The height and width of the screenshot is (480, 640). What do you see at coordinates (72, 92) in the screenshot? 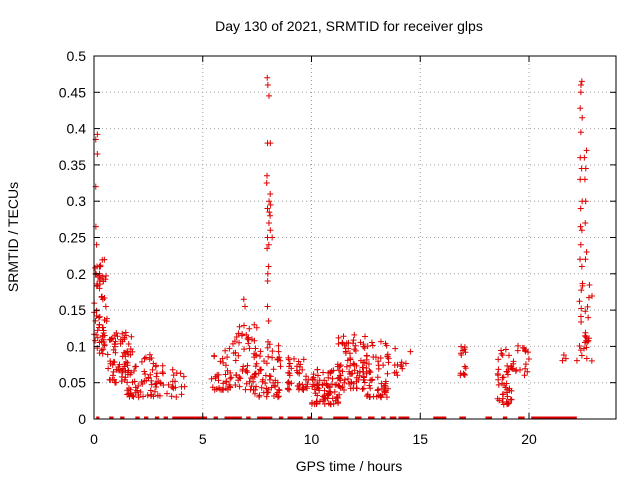
I see `y-tick-label: 0.45` at bounding box center [72, 92].